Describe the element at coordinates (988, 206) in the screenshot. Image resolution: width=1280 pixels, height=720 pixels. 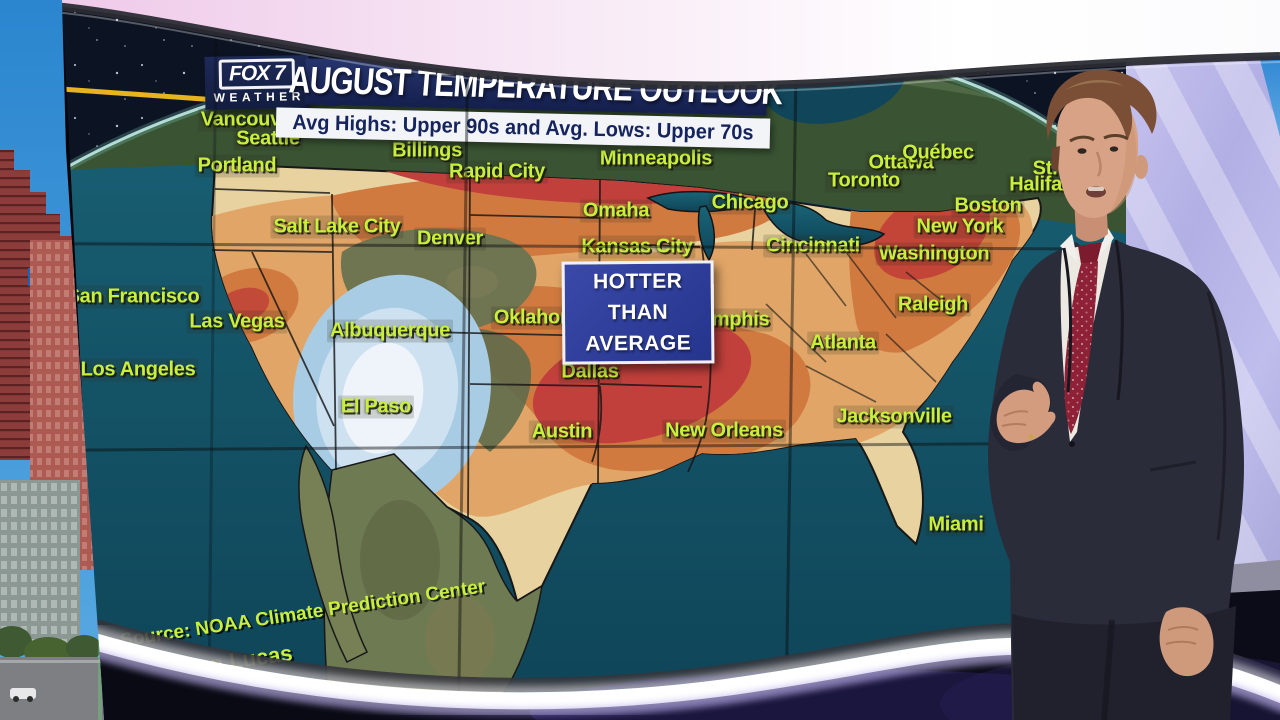
I see `city-label: Boston` at that location.